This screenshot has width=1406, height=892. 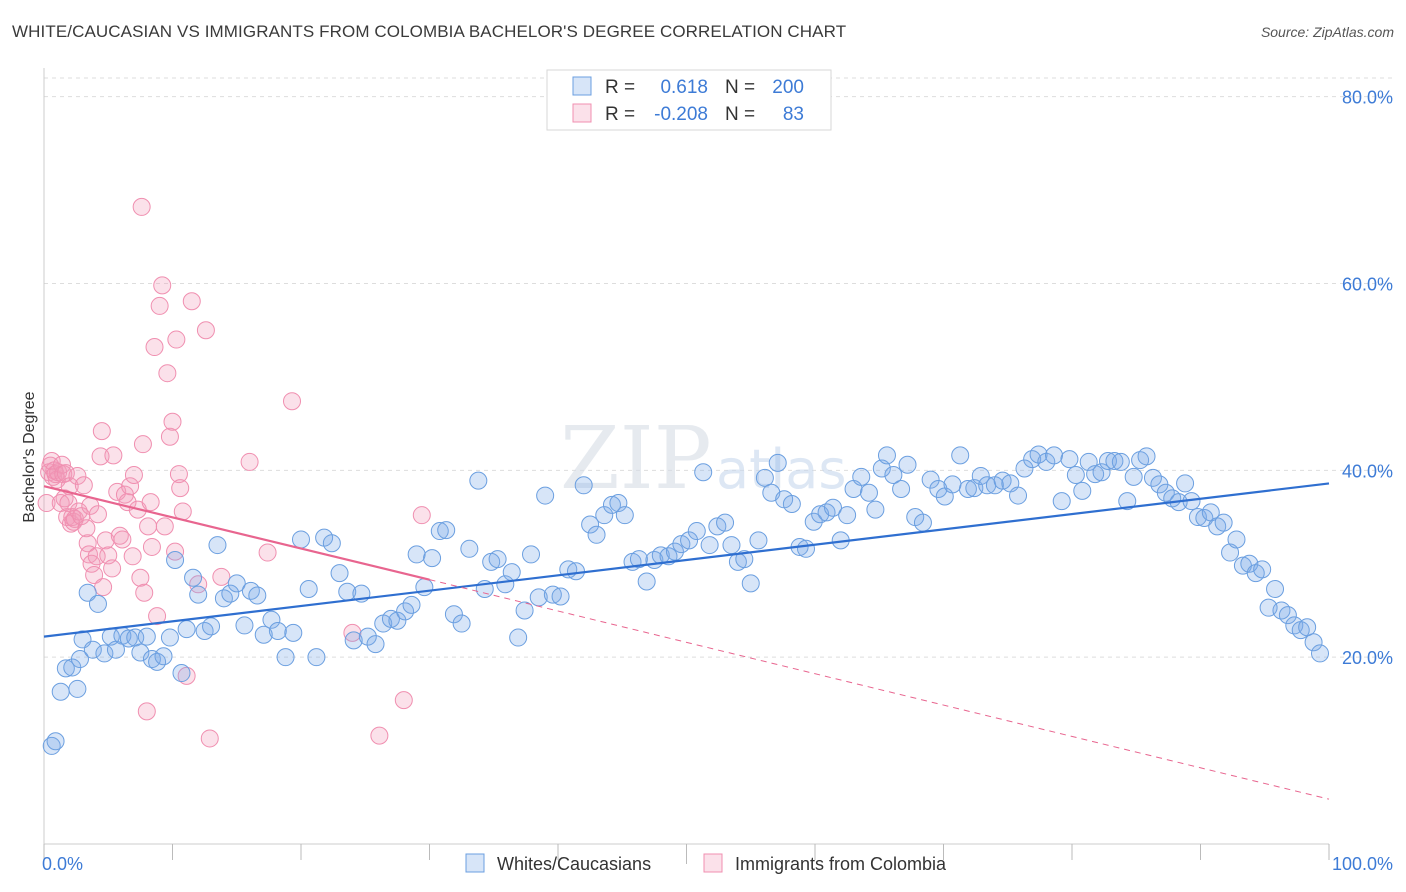 What do you see at coordinates (1367, 471) in the screenshot?
I see `y-tick-label: 40.0%` at bounding box center [1367, 471].